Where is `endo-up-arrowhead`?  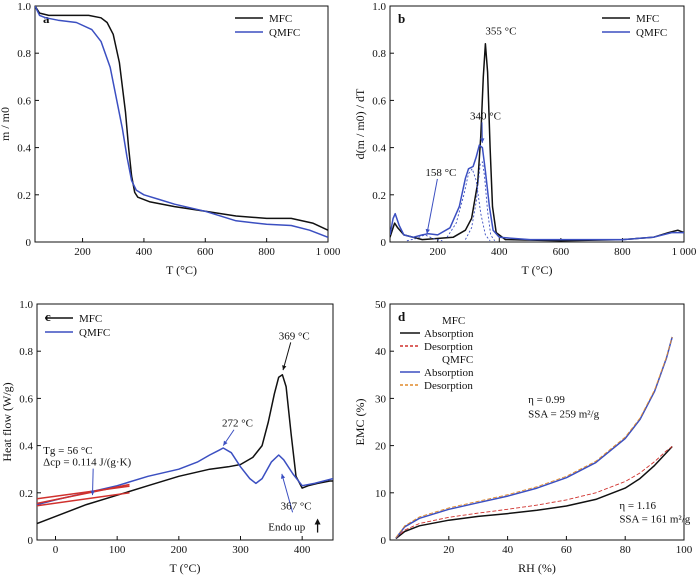 endo-up-arrowhead is located at coordinates (317, 521).